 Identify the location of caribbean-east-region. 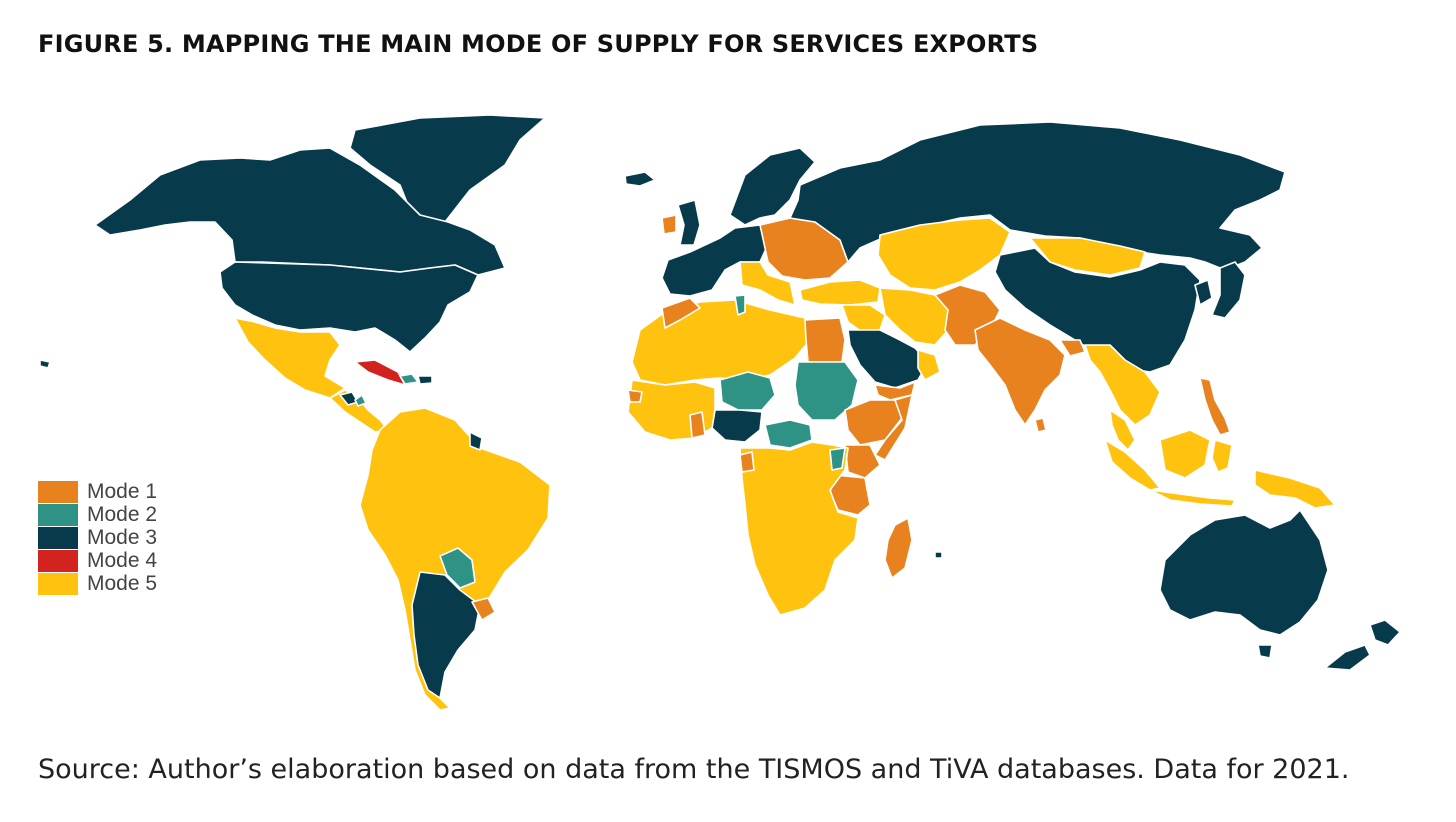
(425, 380).